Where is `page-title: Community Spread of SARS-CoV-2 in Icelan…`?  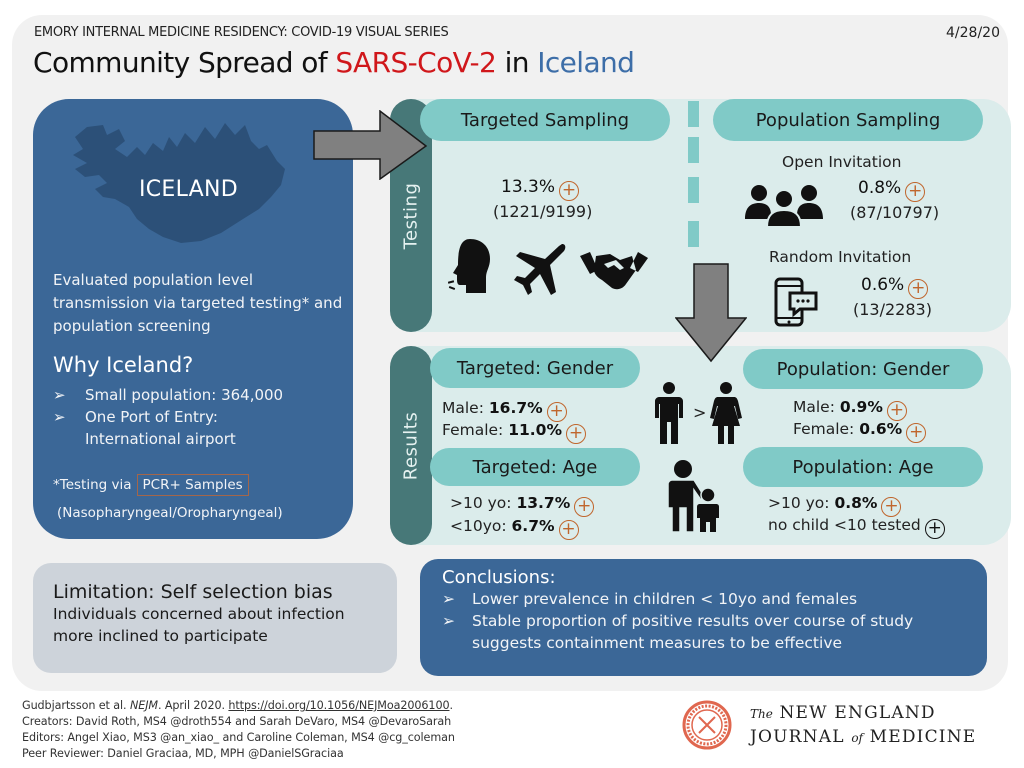 page-title: Community Spread of SARS-CoV-2 in Icelan… is located at coordinates (334, 62).